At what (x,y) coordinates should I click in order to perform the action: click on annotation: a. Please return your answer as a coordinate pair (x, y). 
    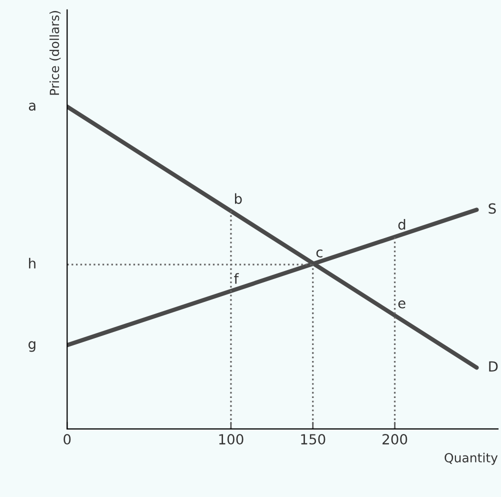
    Looking at the image, I should click on (32, 106).